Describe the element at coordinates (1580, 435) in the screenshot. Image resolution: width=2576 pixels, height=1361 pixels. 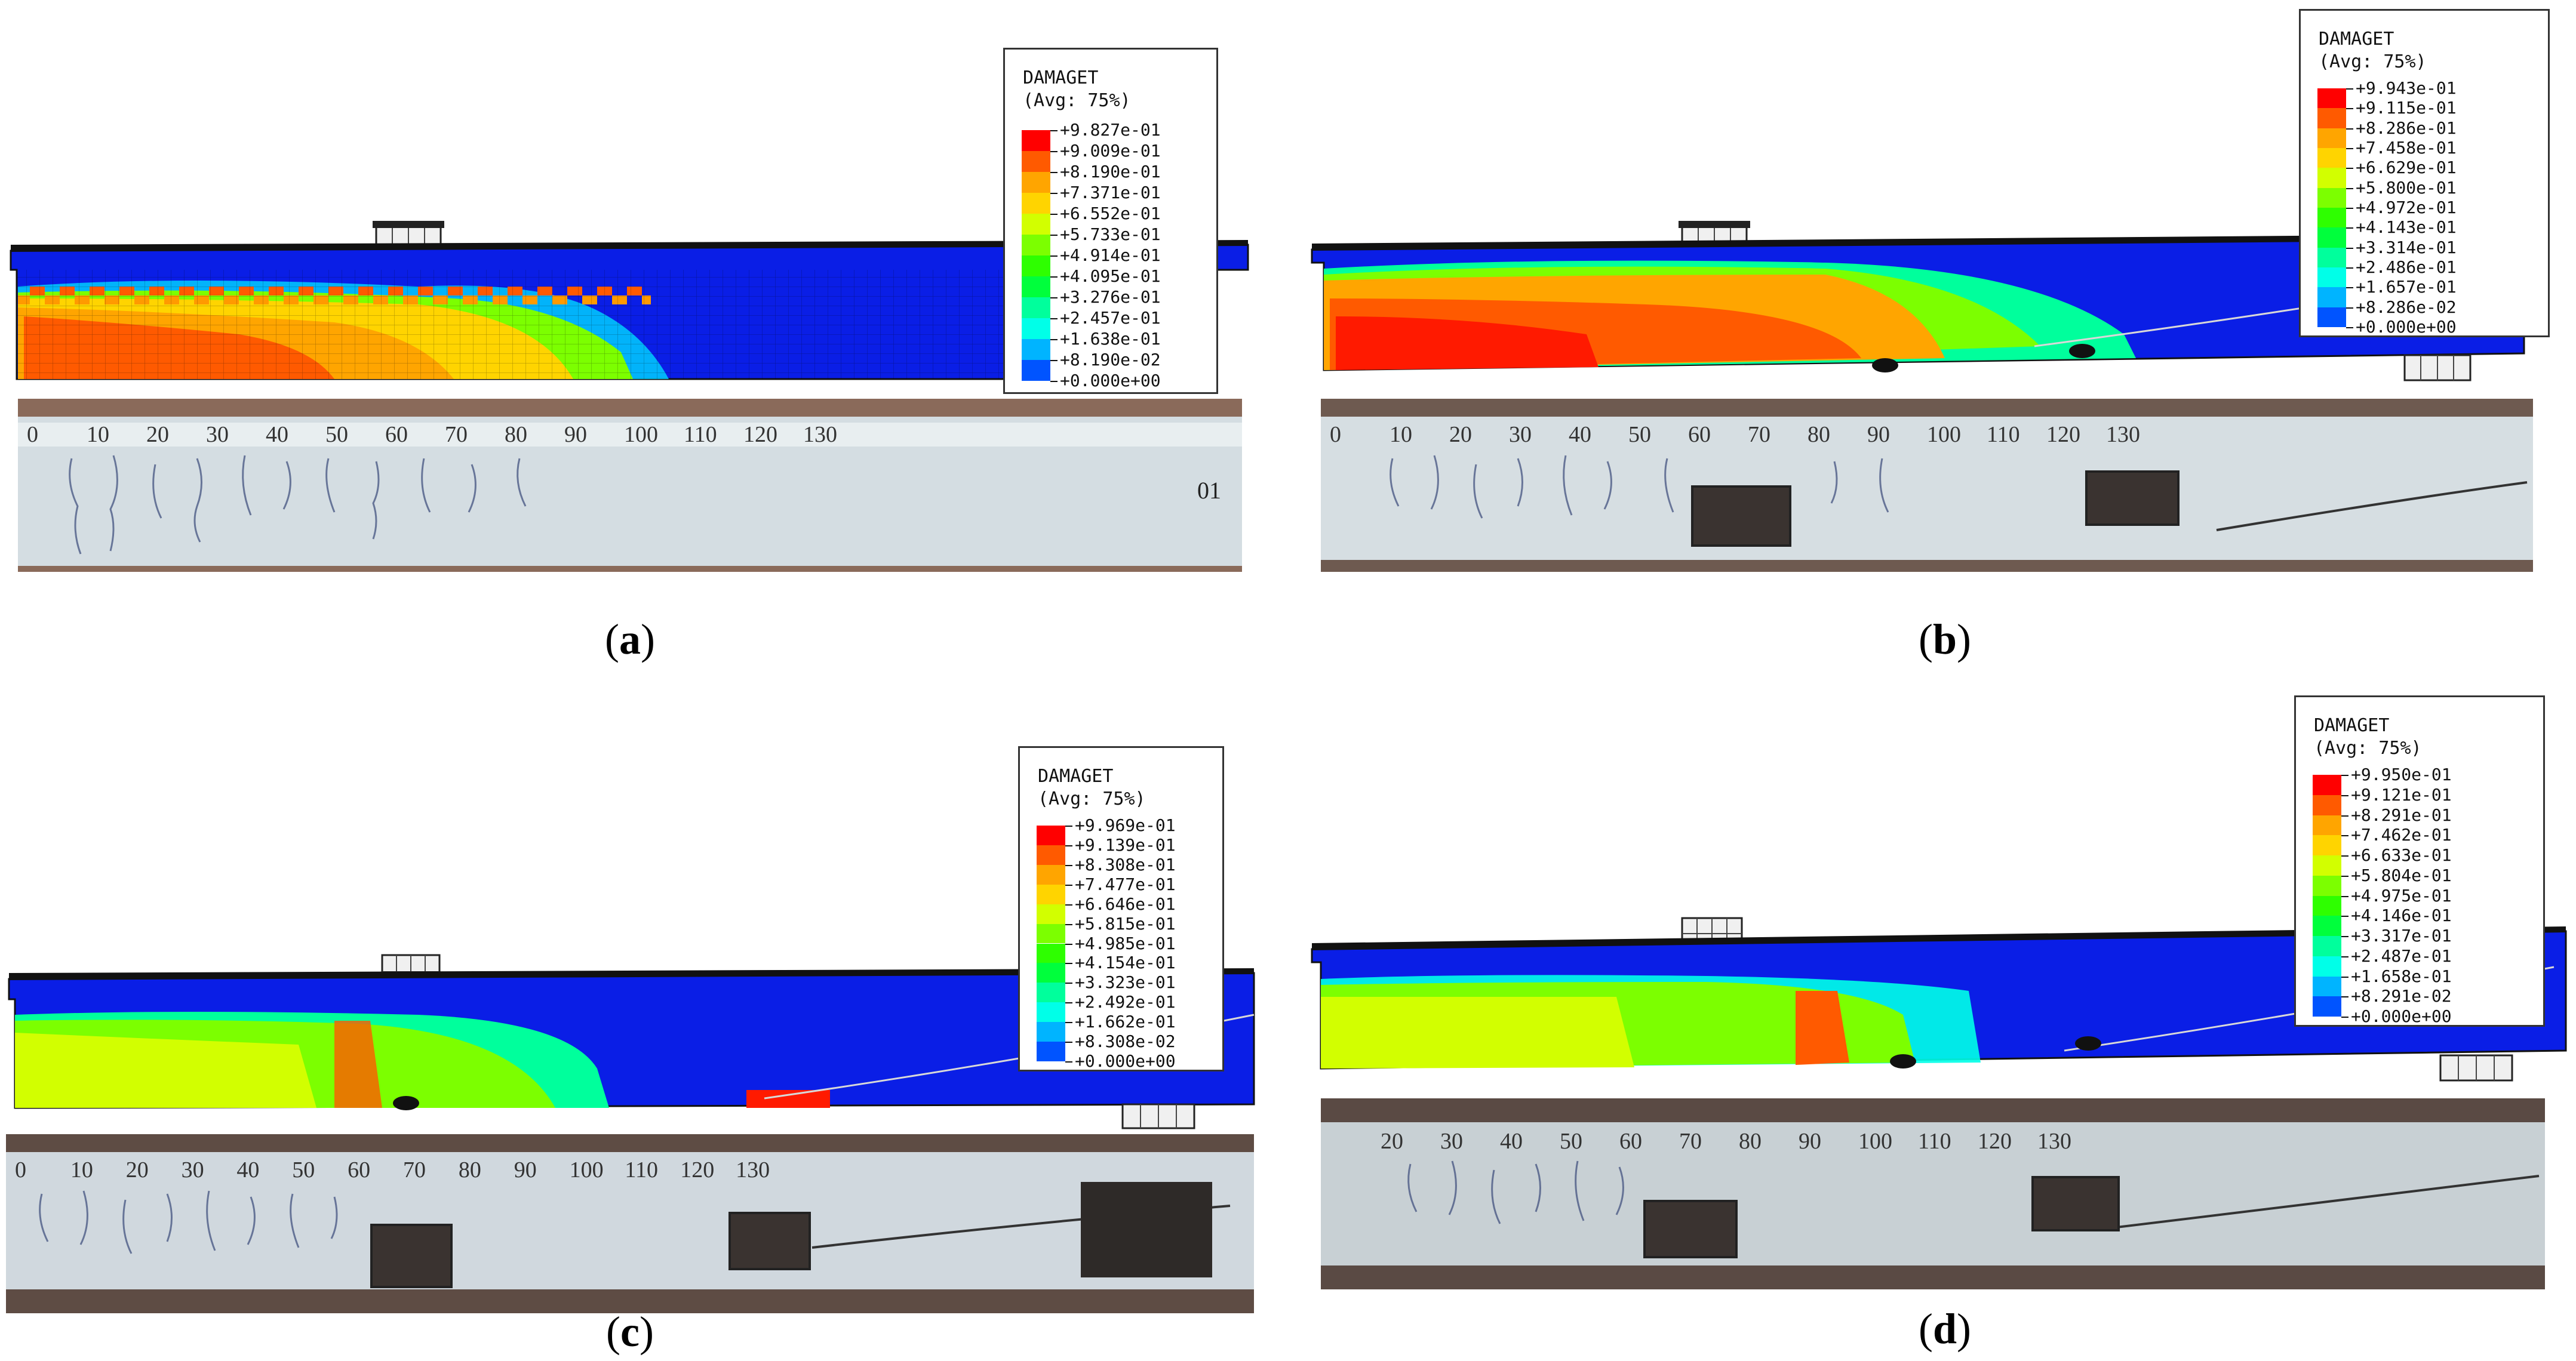
I see `ruler-label: 40` at that location.